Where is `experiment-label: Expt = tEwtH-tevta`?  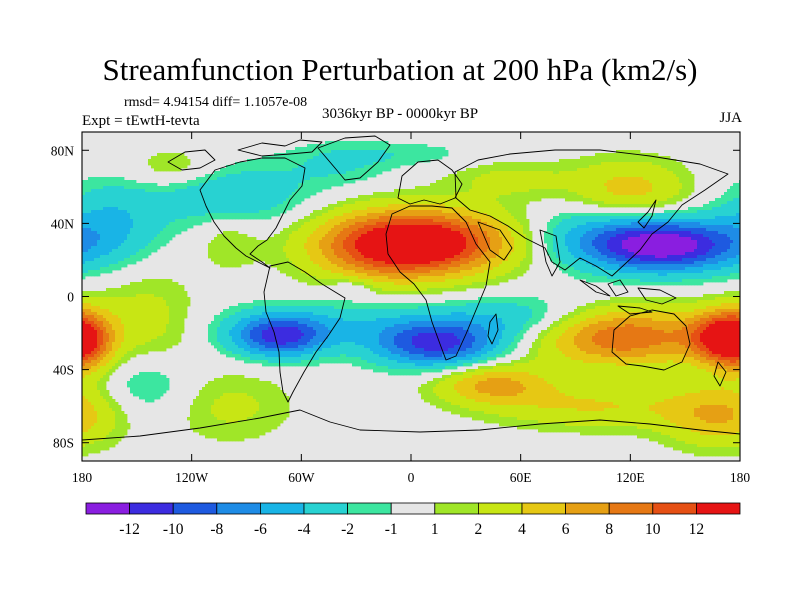 experiment-label: Expt = tEwtH-tevta is located at coordinates (141, 121).